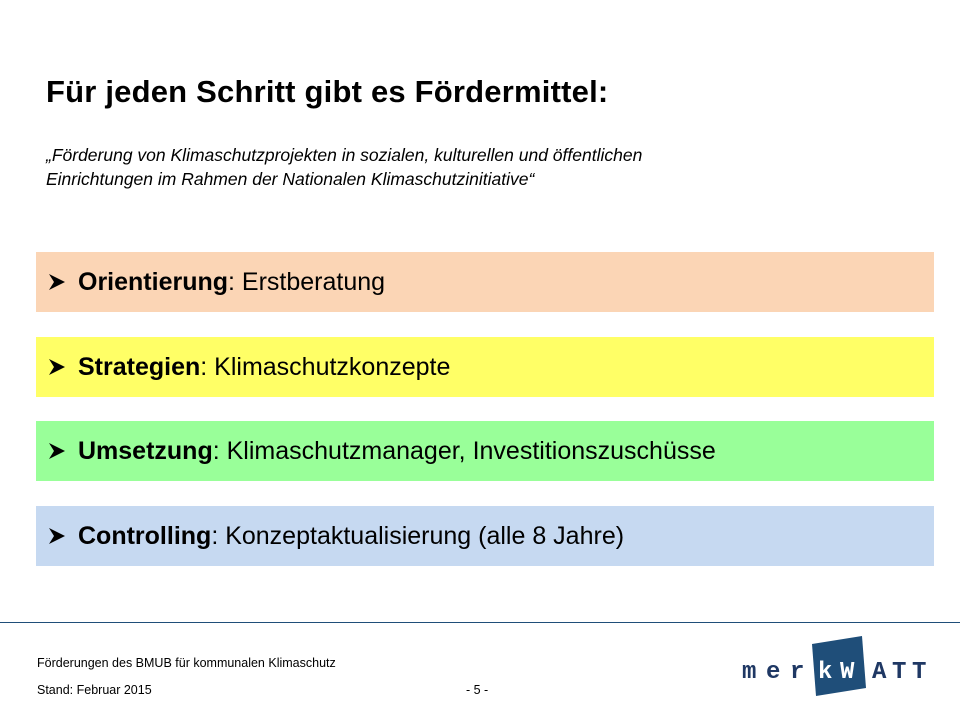  What do you see at coordinates (797, 672) in the screenshot?
I see `svg-text: r` at bounding box center [797, 672].